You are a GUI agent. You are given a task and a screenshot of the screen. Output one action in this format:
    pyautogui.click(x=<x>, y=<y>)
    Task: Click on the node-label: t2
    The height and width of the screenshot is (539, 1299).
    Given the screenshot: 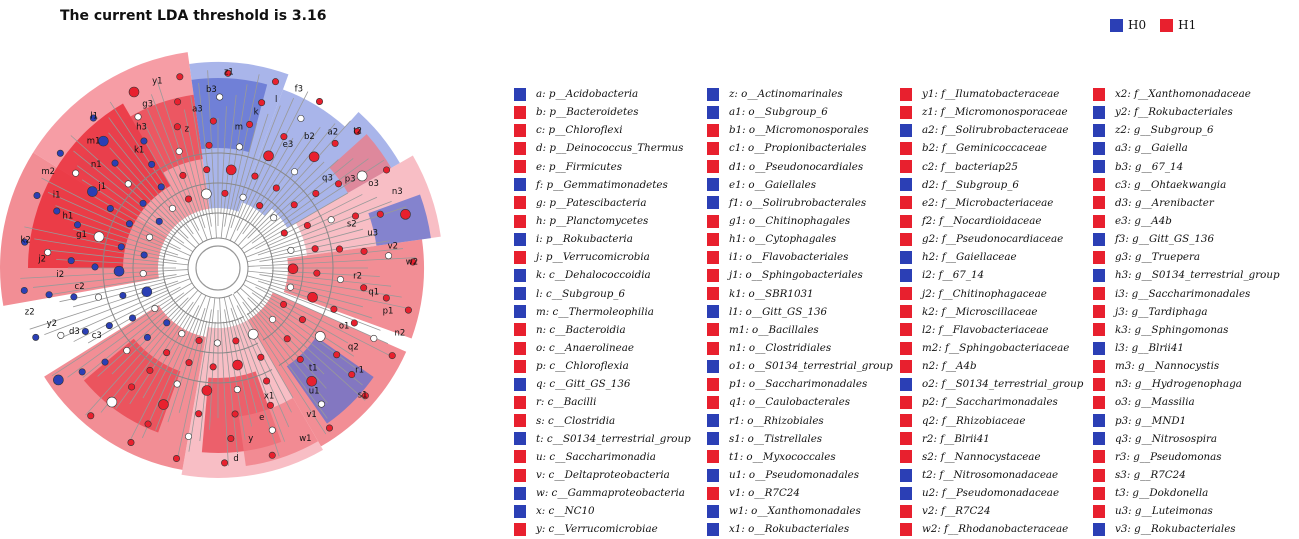 What is the action you would take?
    pyautogui.click(x=357, y=131)
    